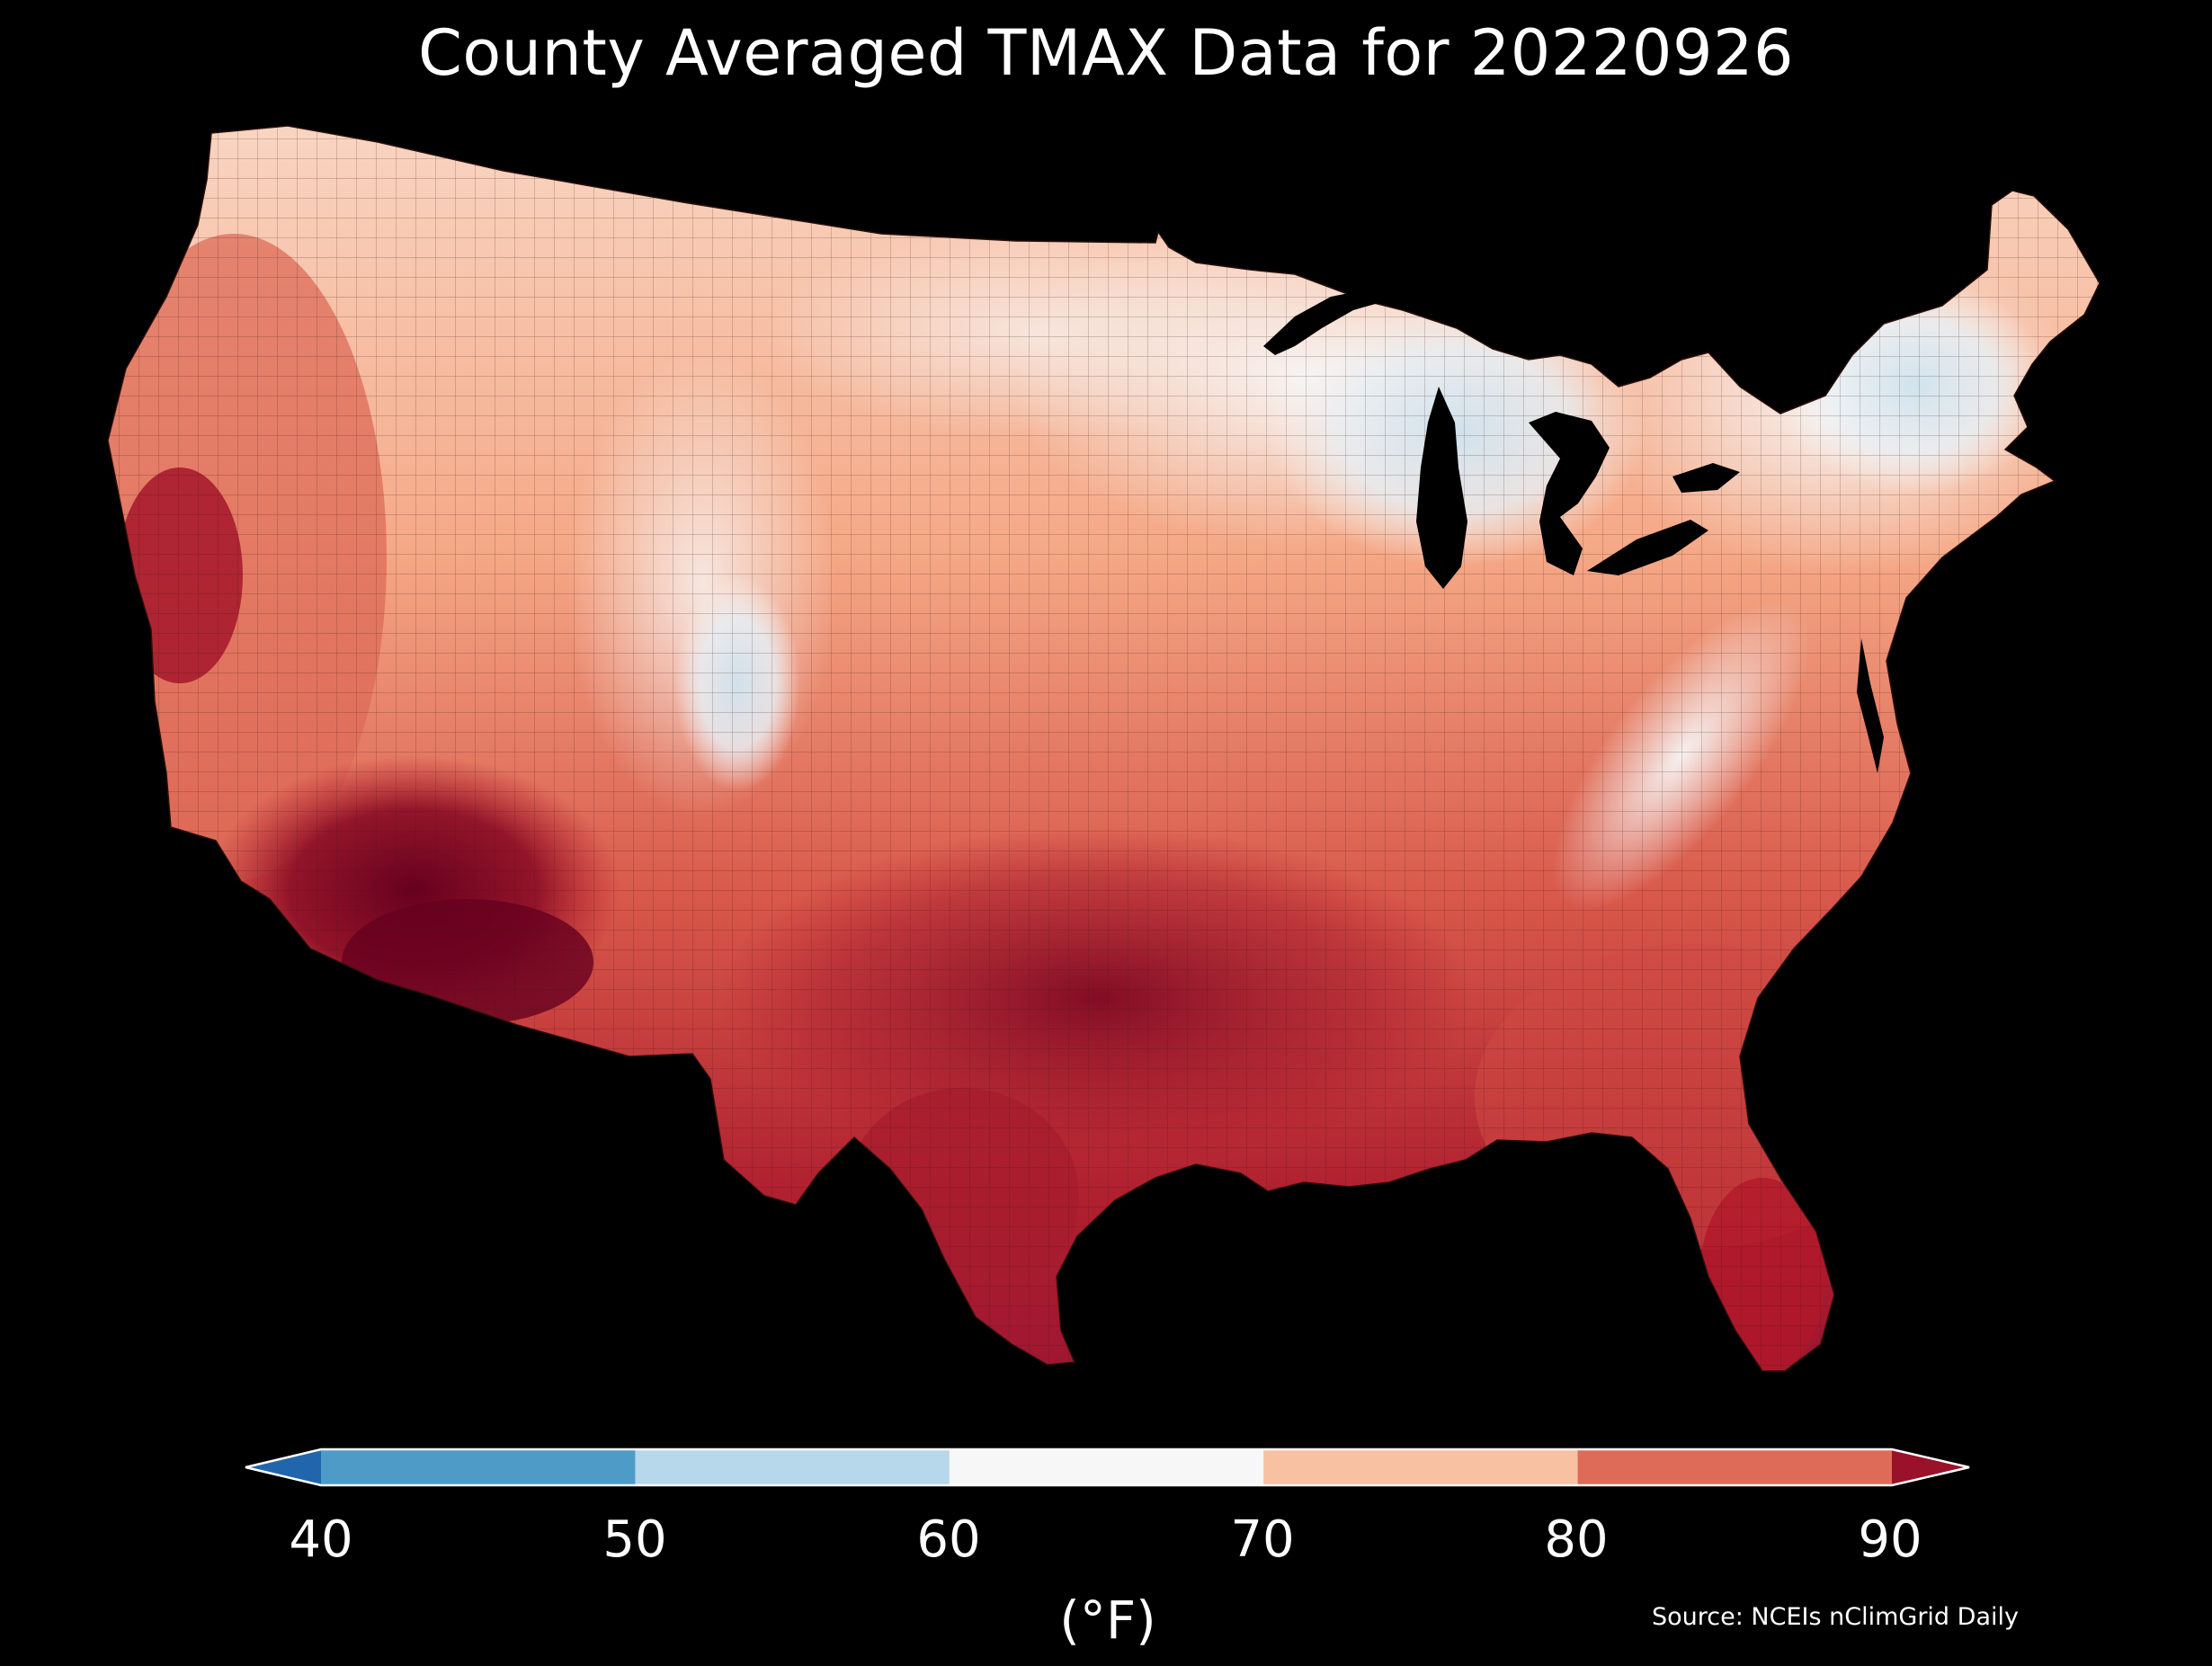 This screenshot has width=2212, height=1666. I want to click on great-lakes, so click(1501, 439).